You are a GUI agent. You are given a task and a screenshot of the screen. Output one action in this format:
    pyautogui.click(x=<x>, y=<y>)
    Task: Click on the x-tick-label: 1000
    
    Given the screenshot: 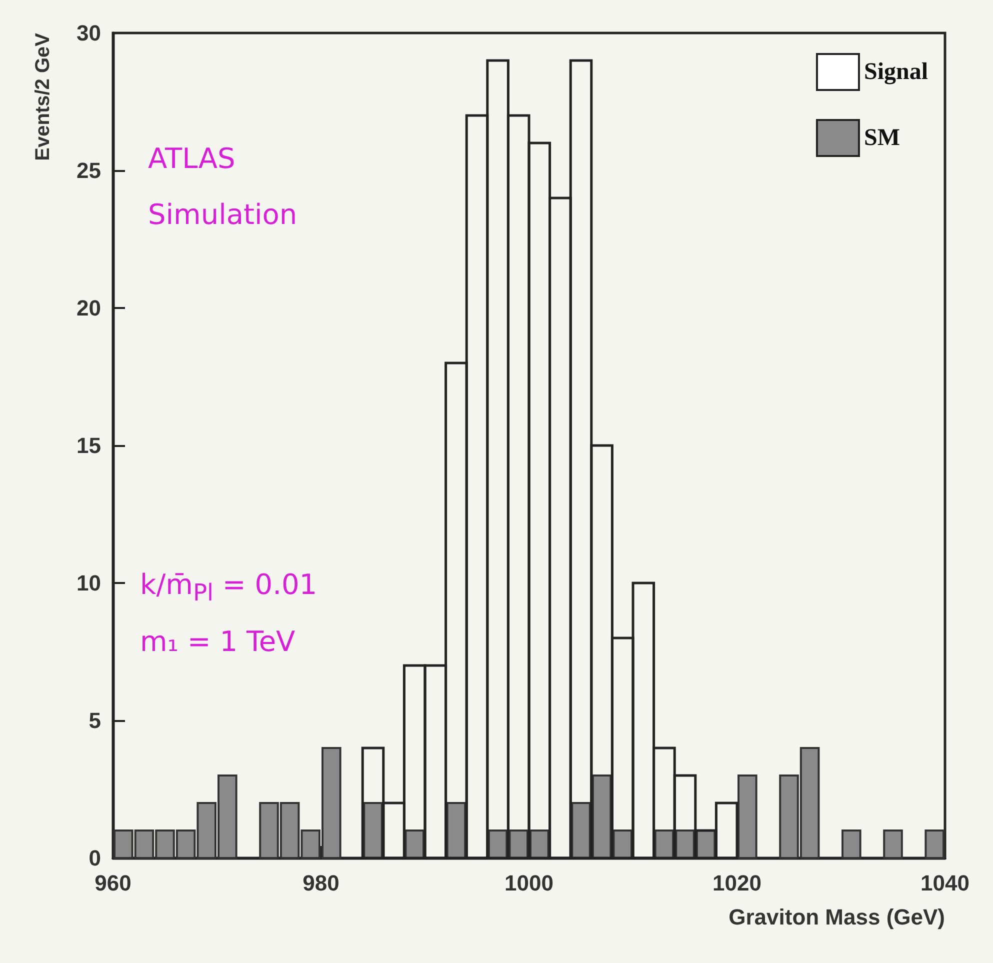 What is the action you would take?
    pyautogui.click(x=529, y=883)
    